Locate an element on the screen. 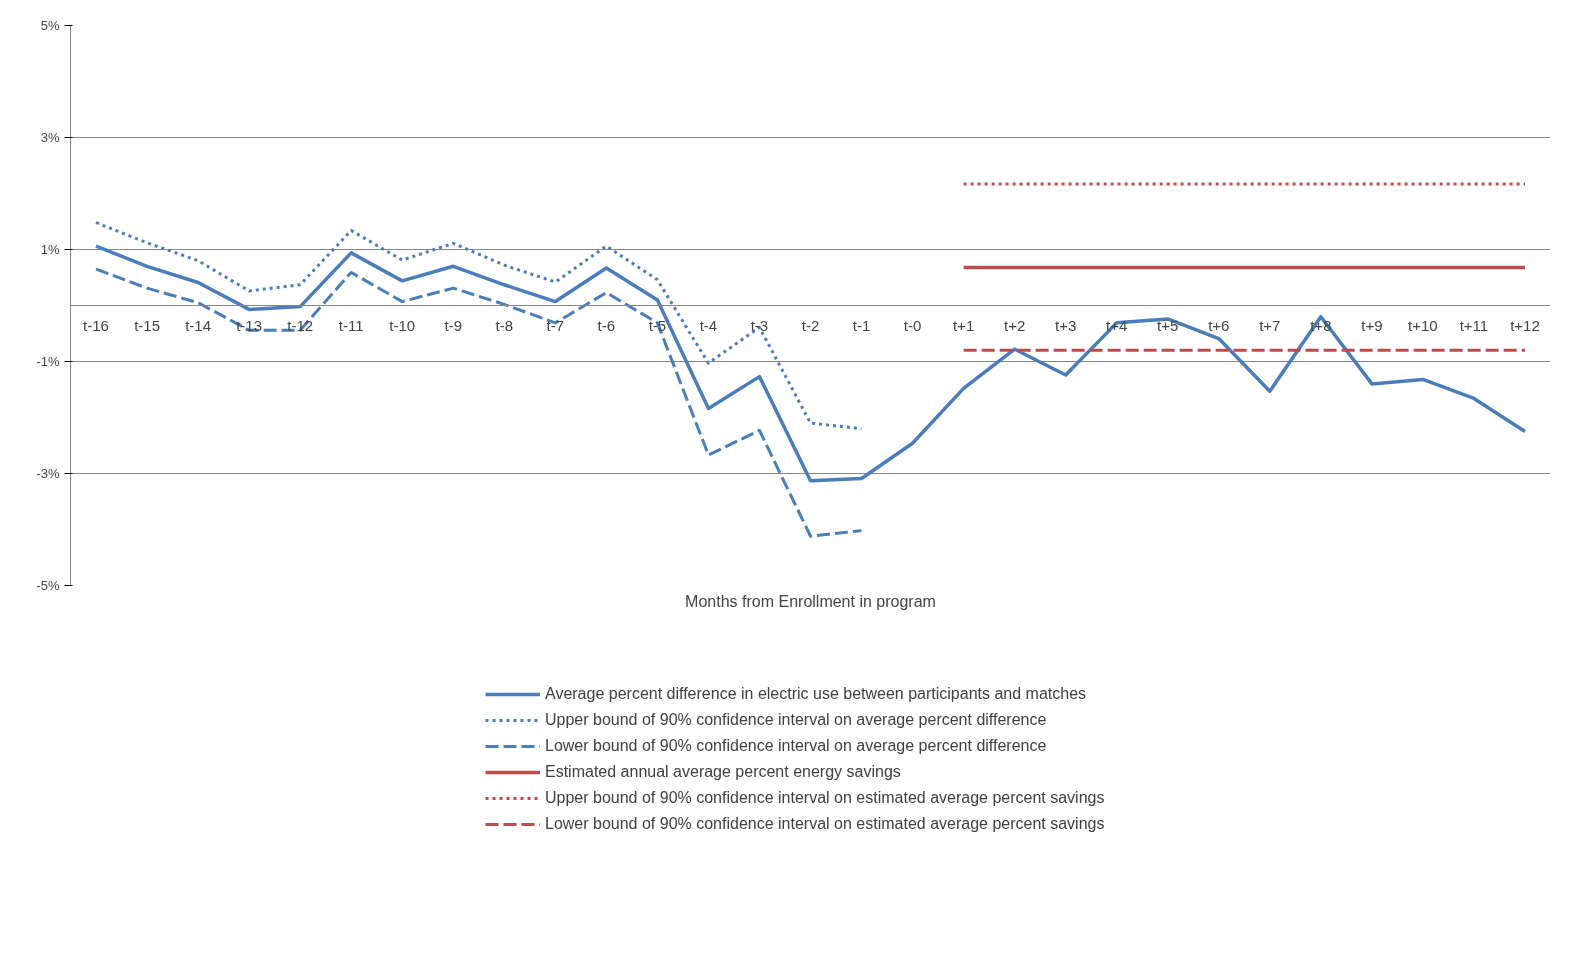 Image resolution: width=1593 pixels, height=962 pixels. x-tick-label: t-10 is located at coordinates (402, 325).